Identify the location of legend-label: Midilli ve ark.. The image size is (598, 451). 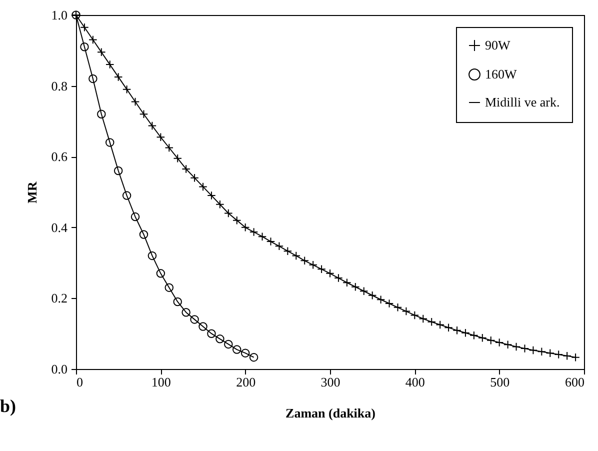
(522, 102).